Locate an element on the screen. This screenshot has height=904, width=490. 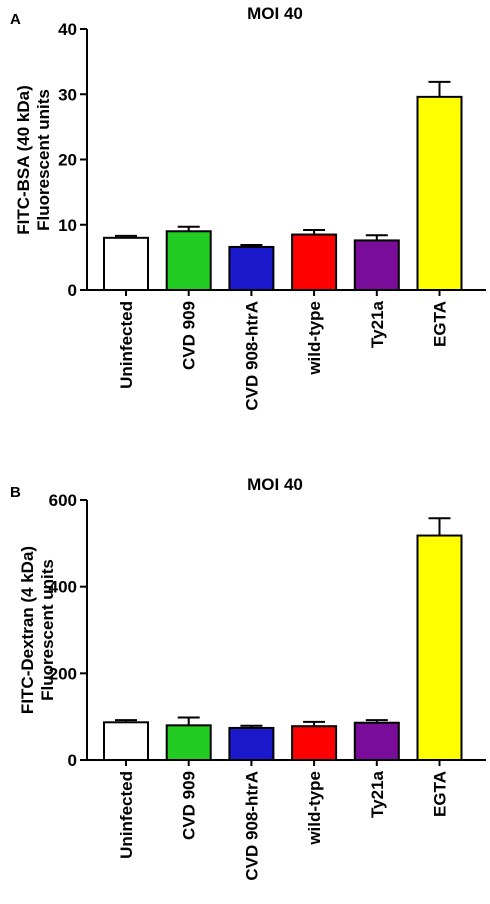
panel-a-category-label: EGTA is located at coordinates (440, 324).